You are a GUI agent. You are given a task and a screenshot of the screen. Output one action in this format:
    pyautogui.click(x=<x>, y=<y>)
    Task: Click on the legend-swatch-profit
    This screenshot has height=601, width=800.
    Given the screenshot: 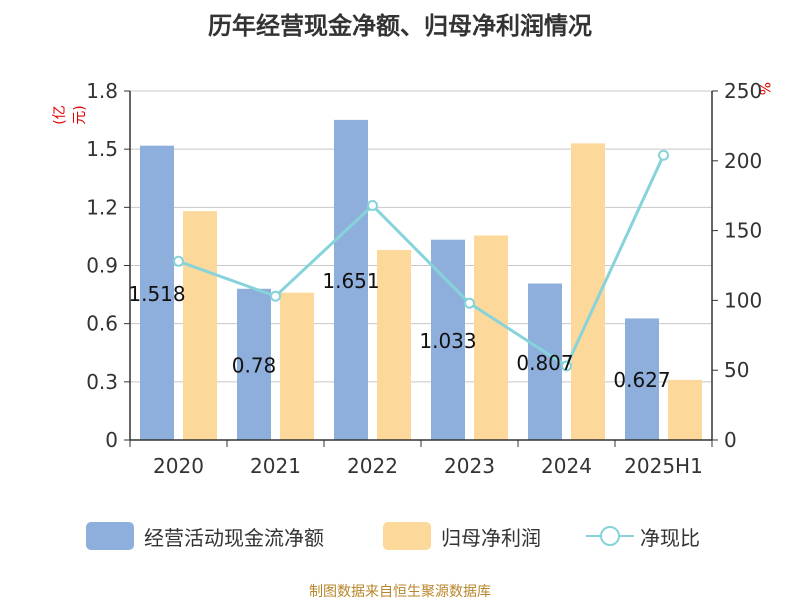 What is the action you would take?
    pyautogui.click(x=407, y=536)
    